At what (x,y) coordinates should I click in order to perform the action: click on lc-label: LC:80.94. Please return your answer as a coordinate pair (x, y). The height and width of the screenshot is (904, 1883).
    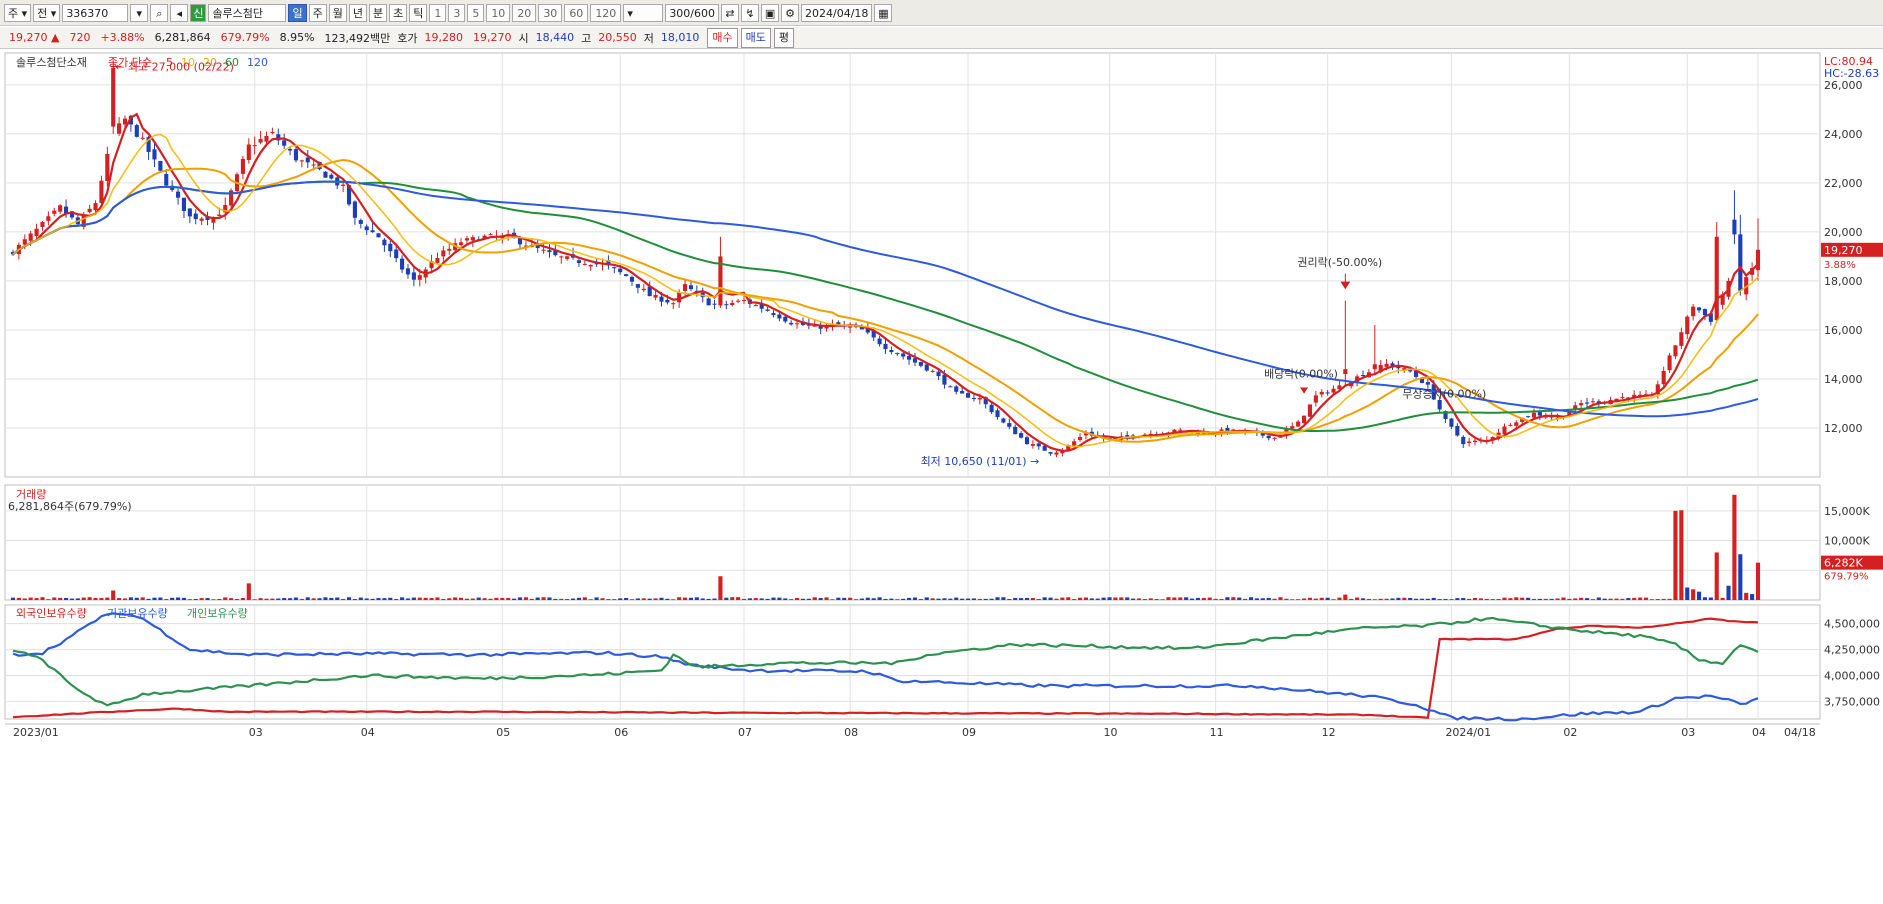
    Looking at the image, I should click on (1848, 61).